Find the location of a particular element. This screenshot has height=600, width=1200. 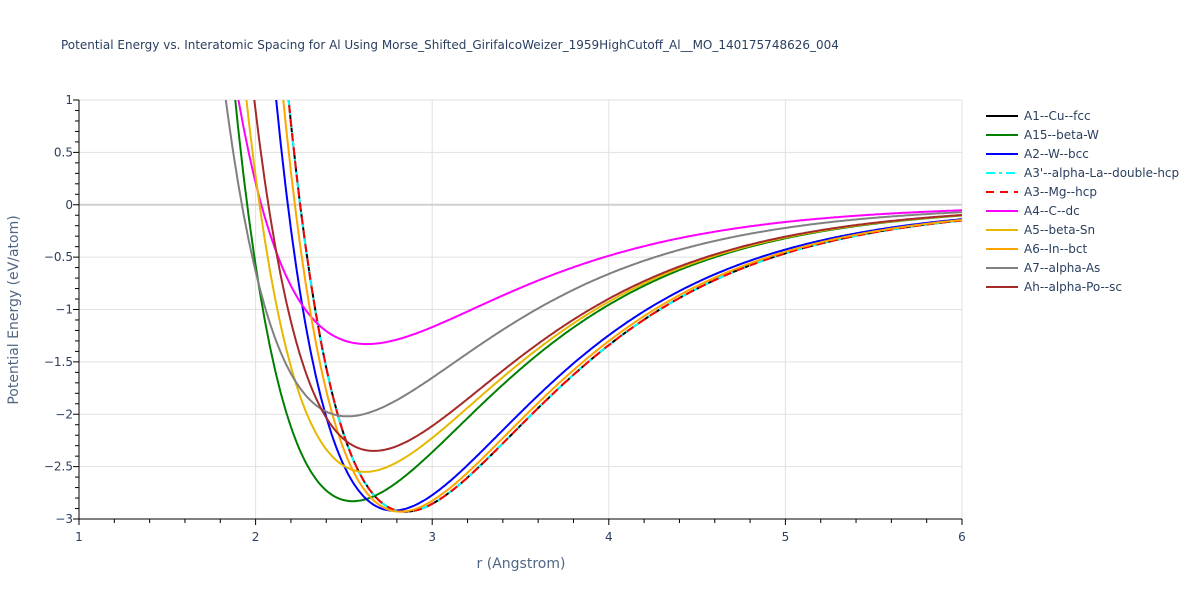

y-tick-label: −1.5 is located at coordinates (58, 362).